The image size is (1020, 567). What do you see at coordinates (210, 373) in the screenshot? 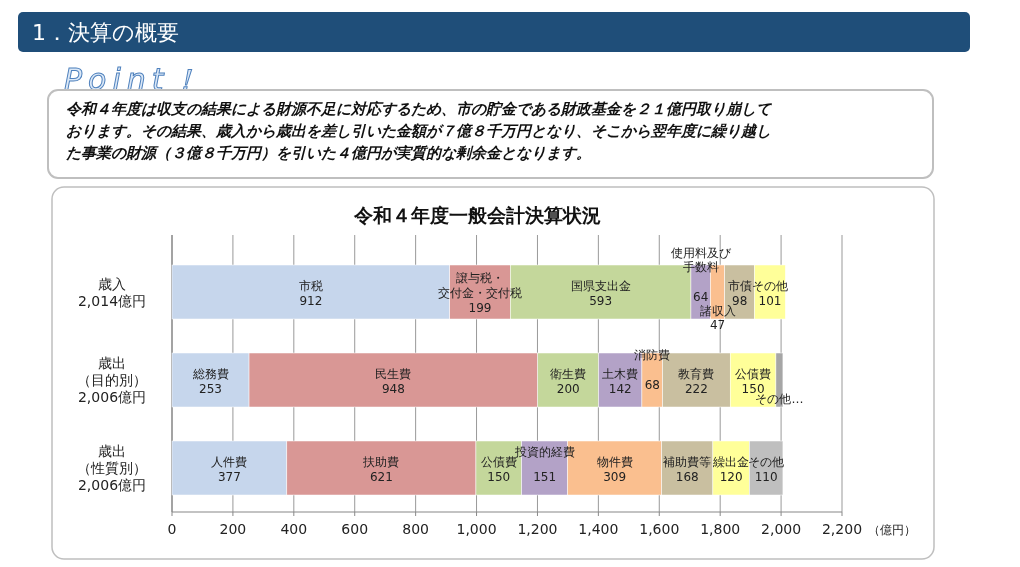
I see `series-label: 総務費` at bounding box center [210, 373].